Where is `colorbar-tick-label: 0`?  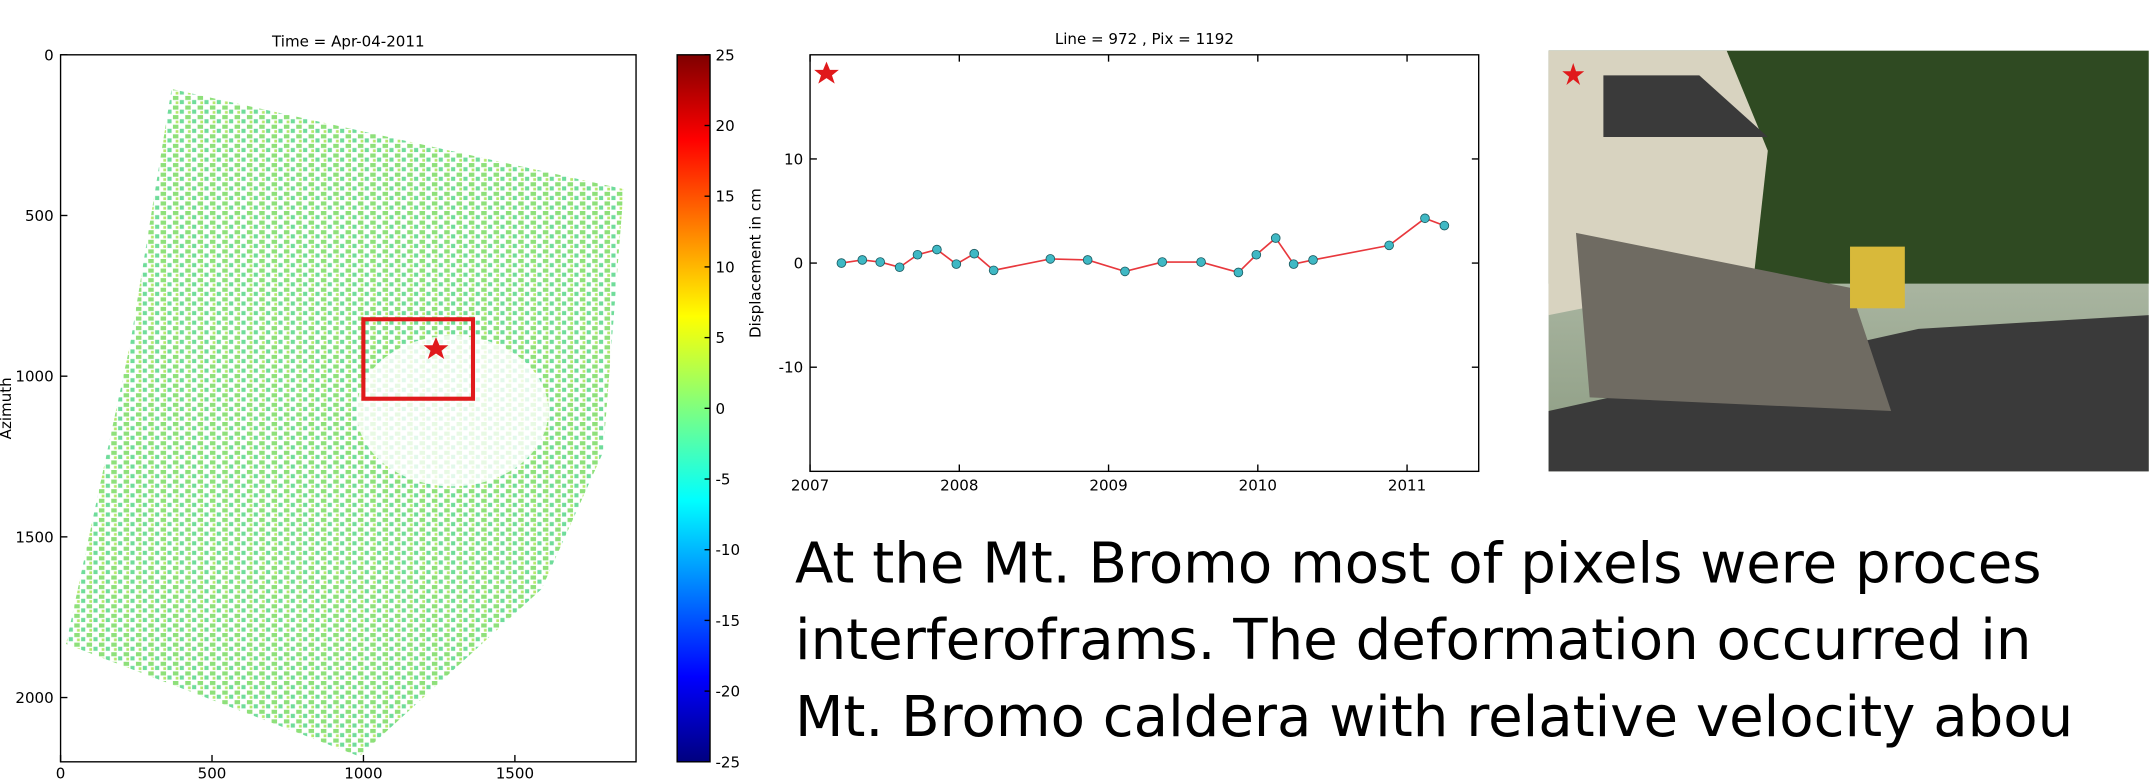
colorbar-tick-label: 0 is located at coordinates (721, 409).